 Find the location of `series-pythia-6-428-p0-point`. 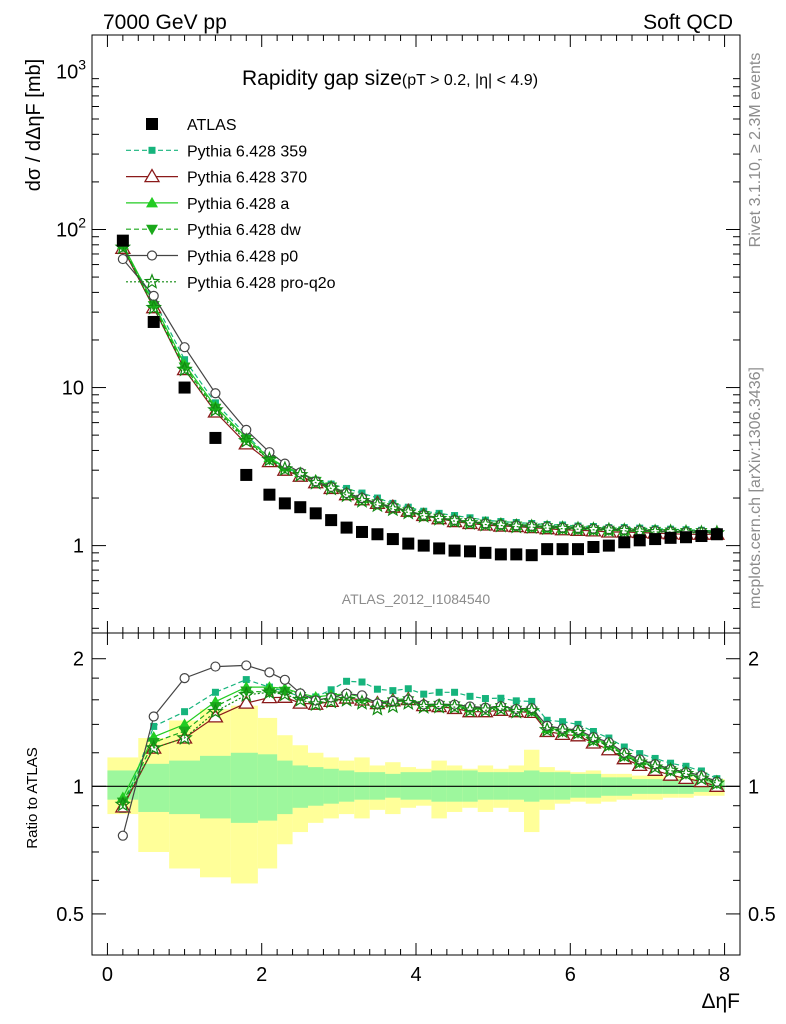

series-pythia-6-428-p0-point is located at coordinates (184, 347).